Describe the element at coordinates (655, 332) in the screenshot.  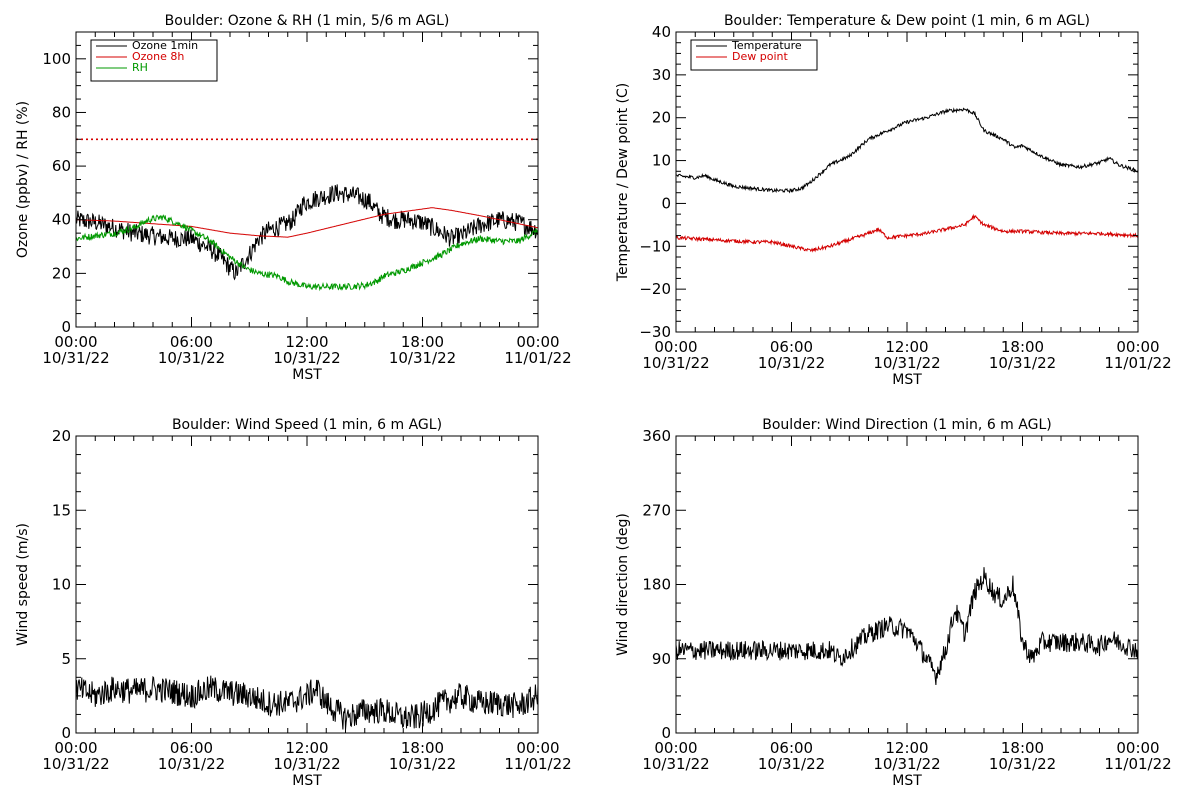
I see `y-tick-label: −30` at that location.